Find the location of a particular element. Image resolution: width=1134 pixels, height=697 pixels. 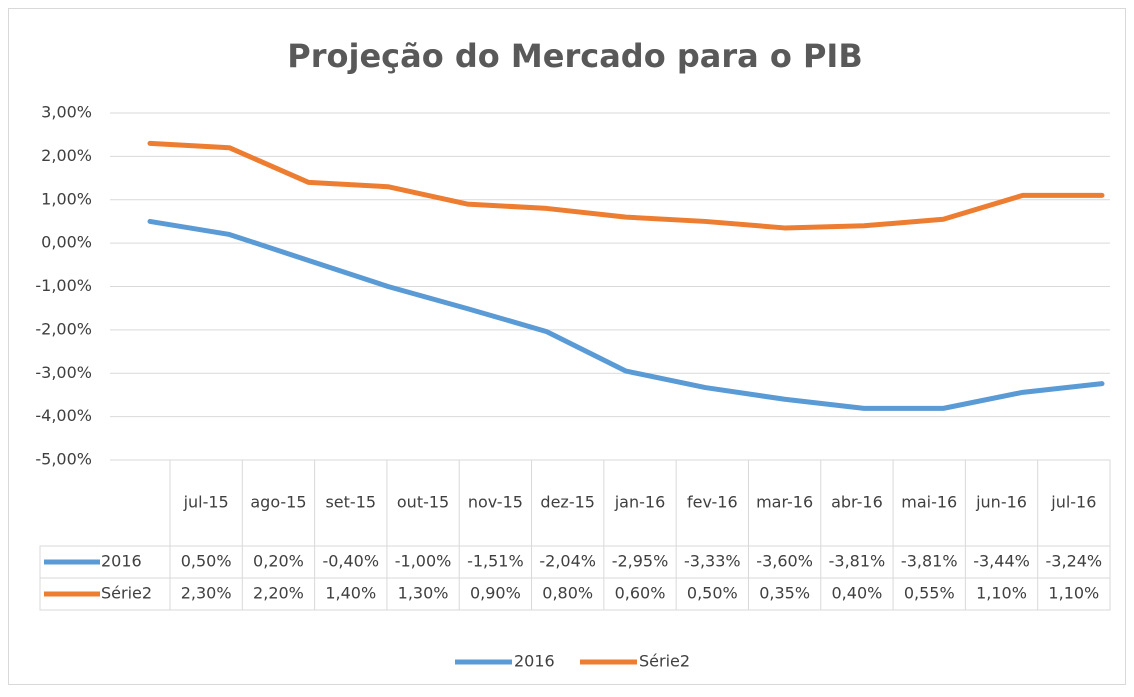

x-tick-label: set-15 is located at coordinates (350, 502).